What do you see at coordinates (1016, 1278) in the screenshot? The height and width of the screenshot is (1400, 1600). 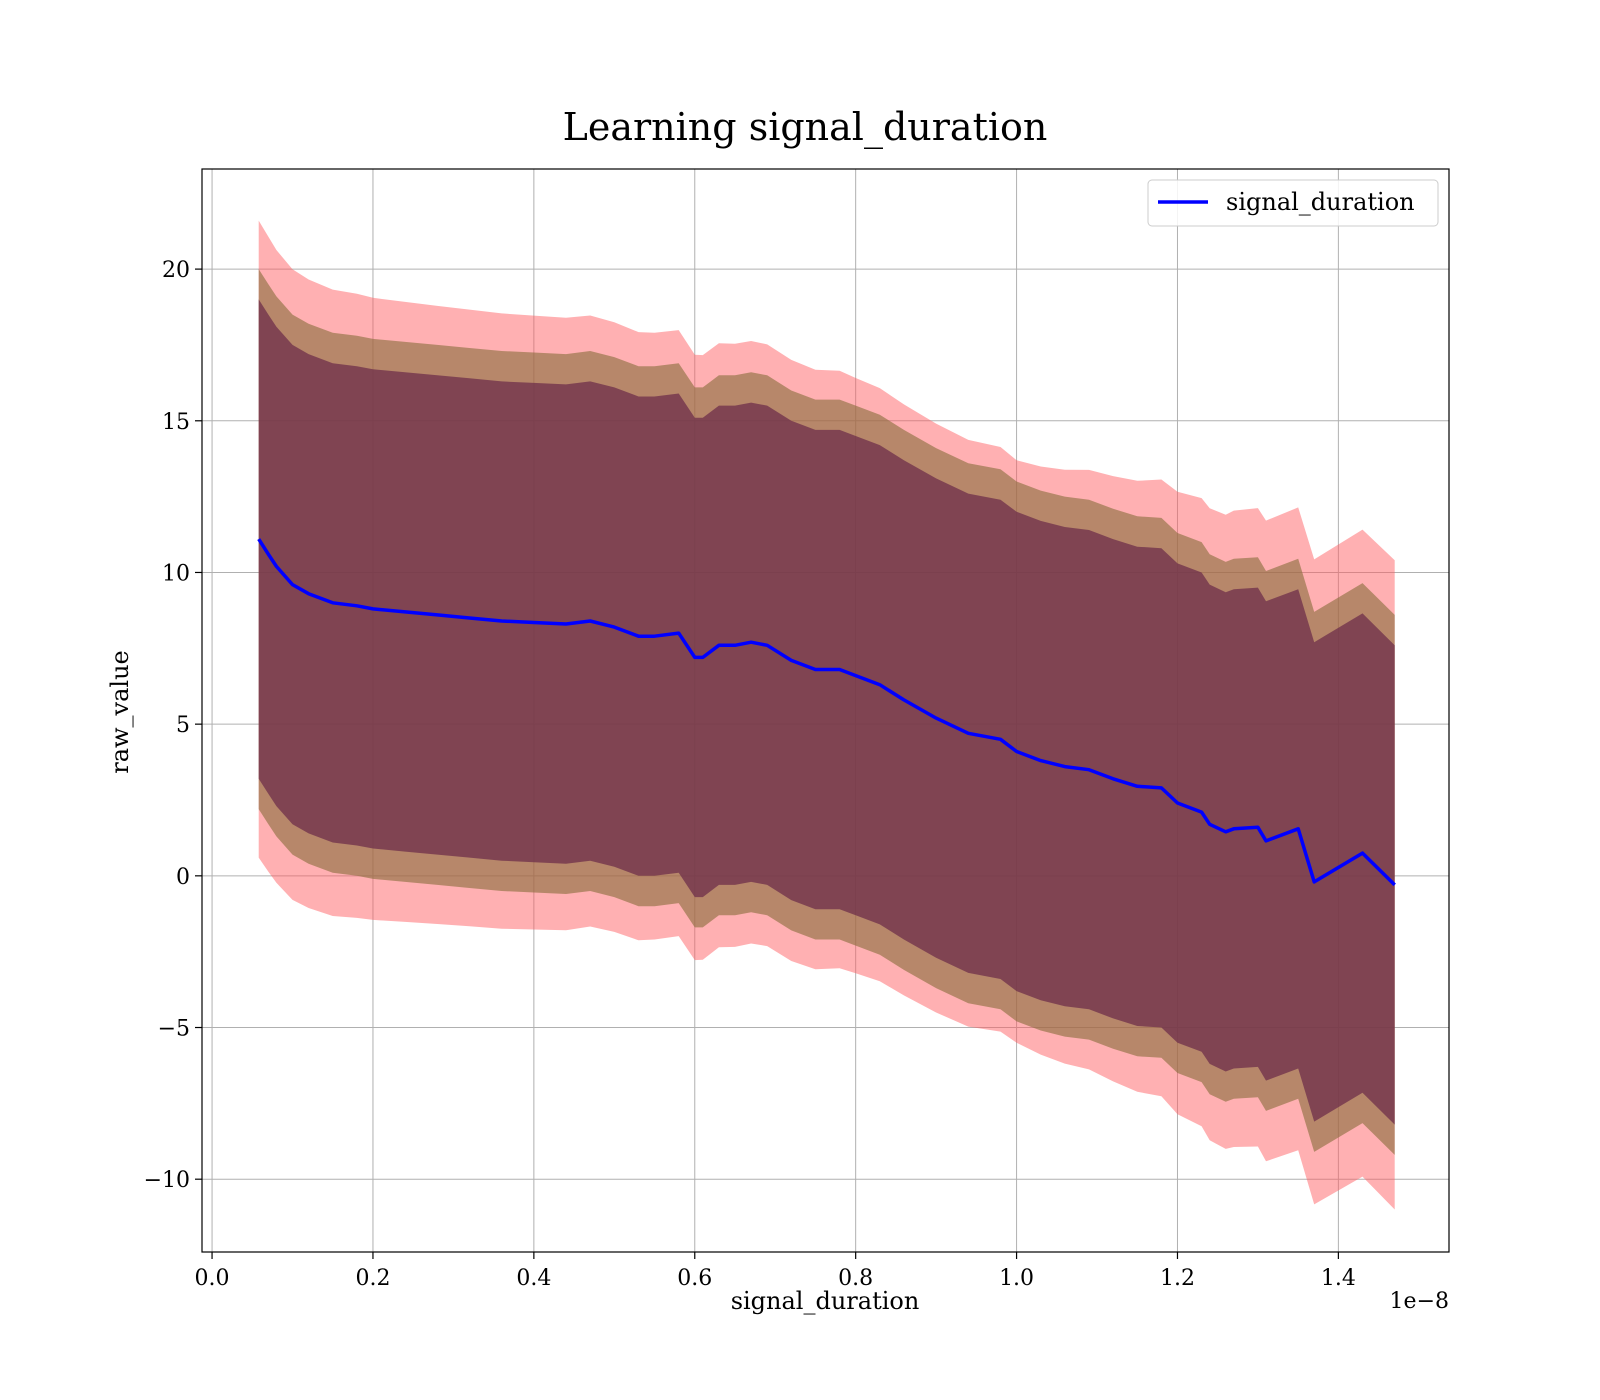 I see `x-tick-label: 1.0` at bounding box center [1016, 1278].